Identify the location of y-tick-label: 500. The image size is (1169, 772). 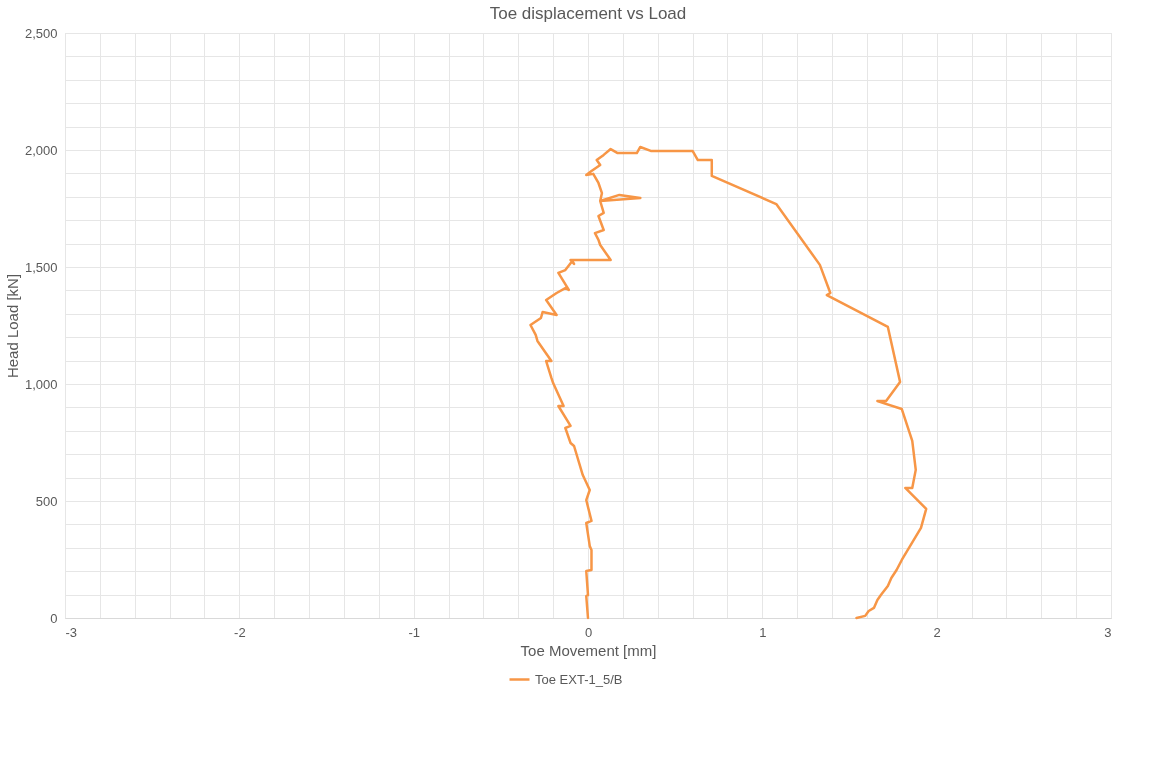
(46, 501).